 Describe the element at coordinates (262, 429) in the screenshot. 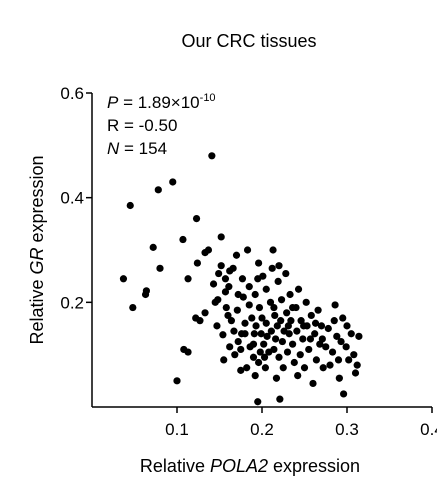

I see `x-tick-label: 0.2` at that location.